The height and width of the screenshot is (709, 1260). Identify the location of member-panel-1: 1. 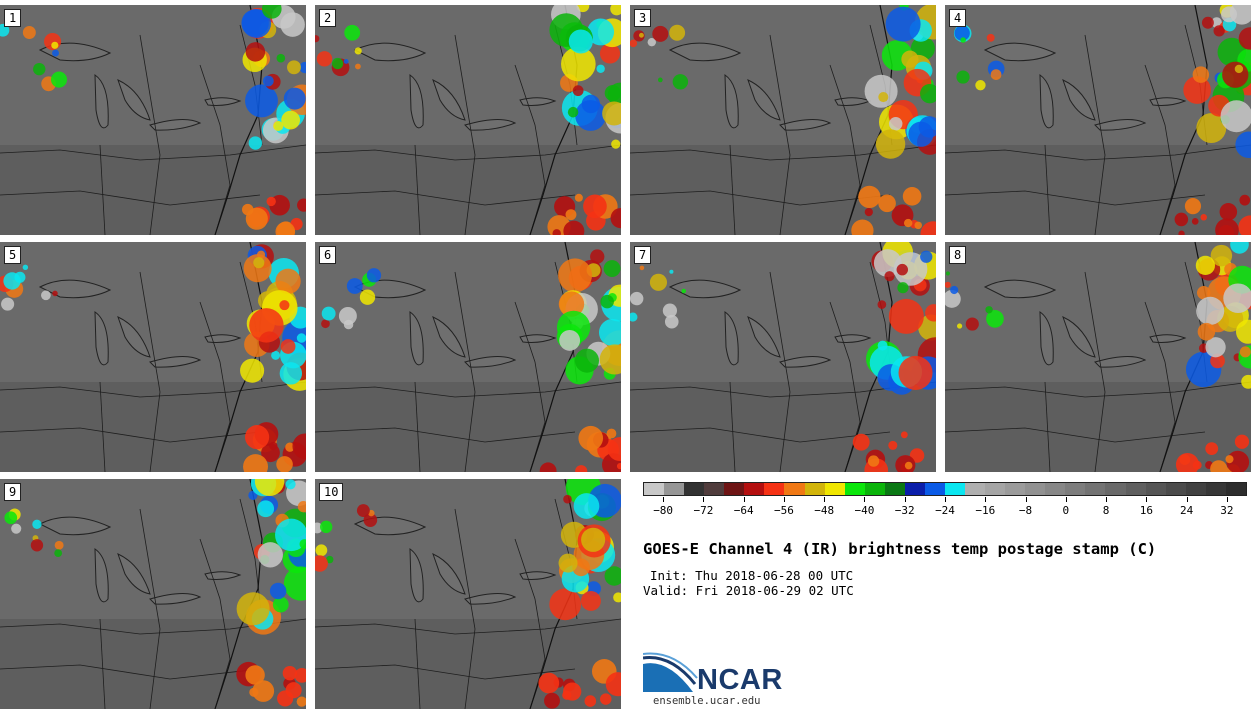
(153, 120).